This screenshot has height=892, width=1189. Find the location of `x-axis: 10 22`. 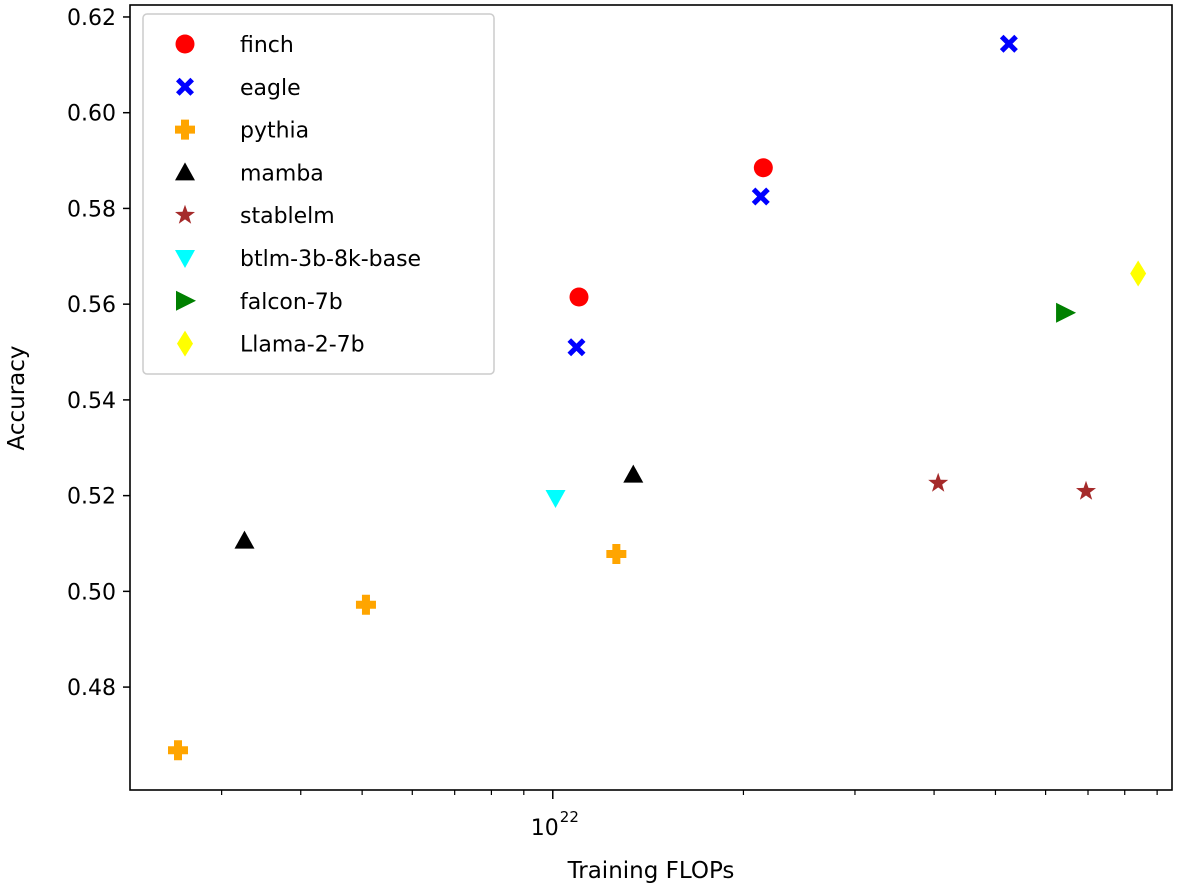

x-axis: 10 22 is located at coordinates (689, 815).